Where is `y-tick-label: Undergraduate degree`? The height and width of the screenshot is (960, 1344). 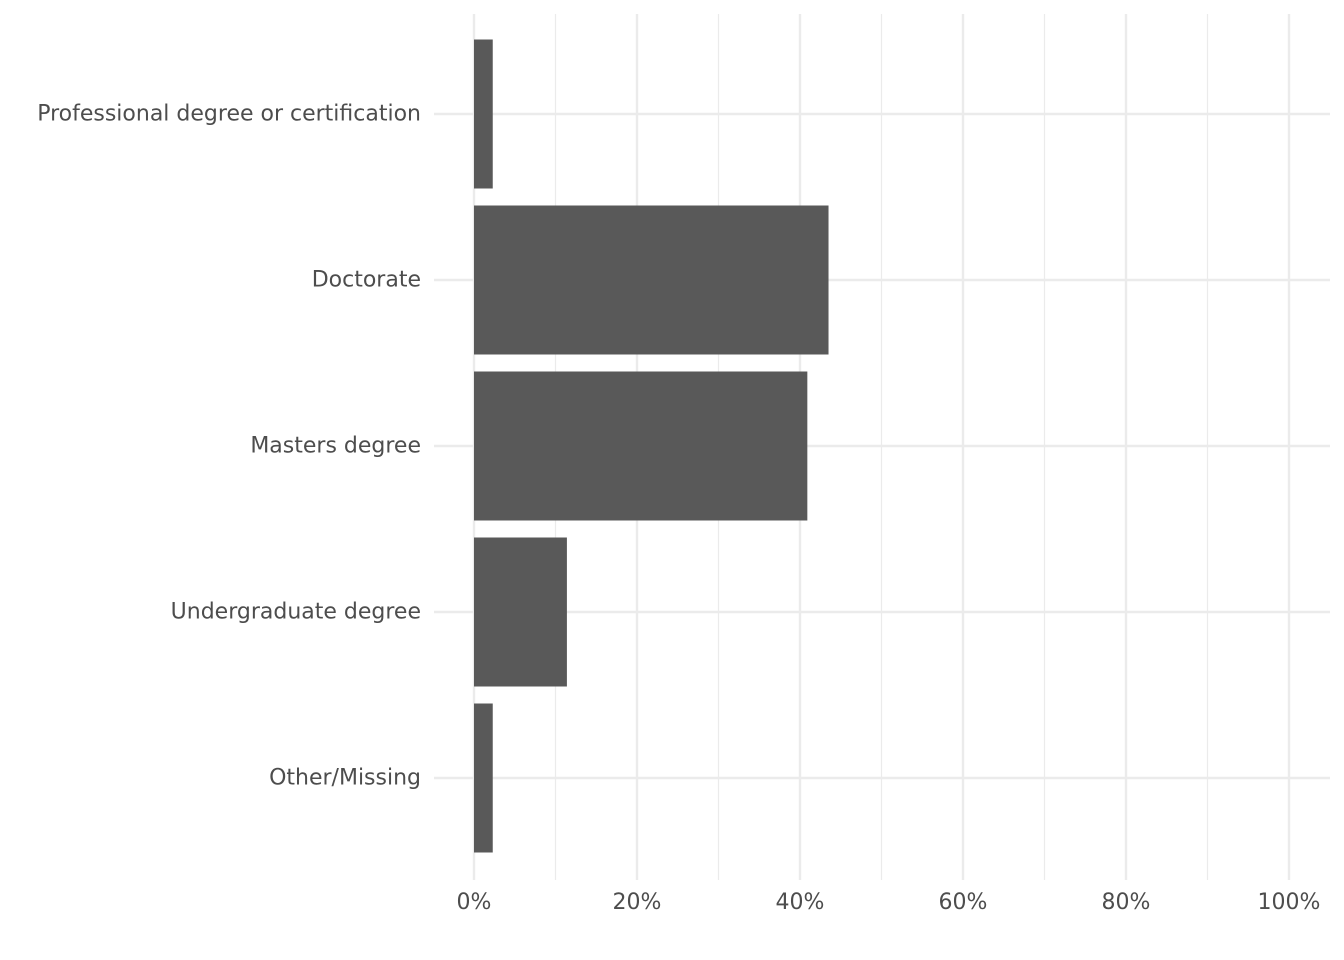
y-tick-label: Undergraduate degree is located at coordinates (296, 612).